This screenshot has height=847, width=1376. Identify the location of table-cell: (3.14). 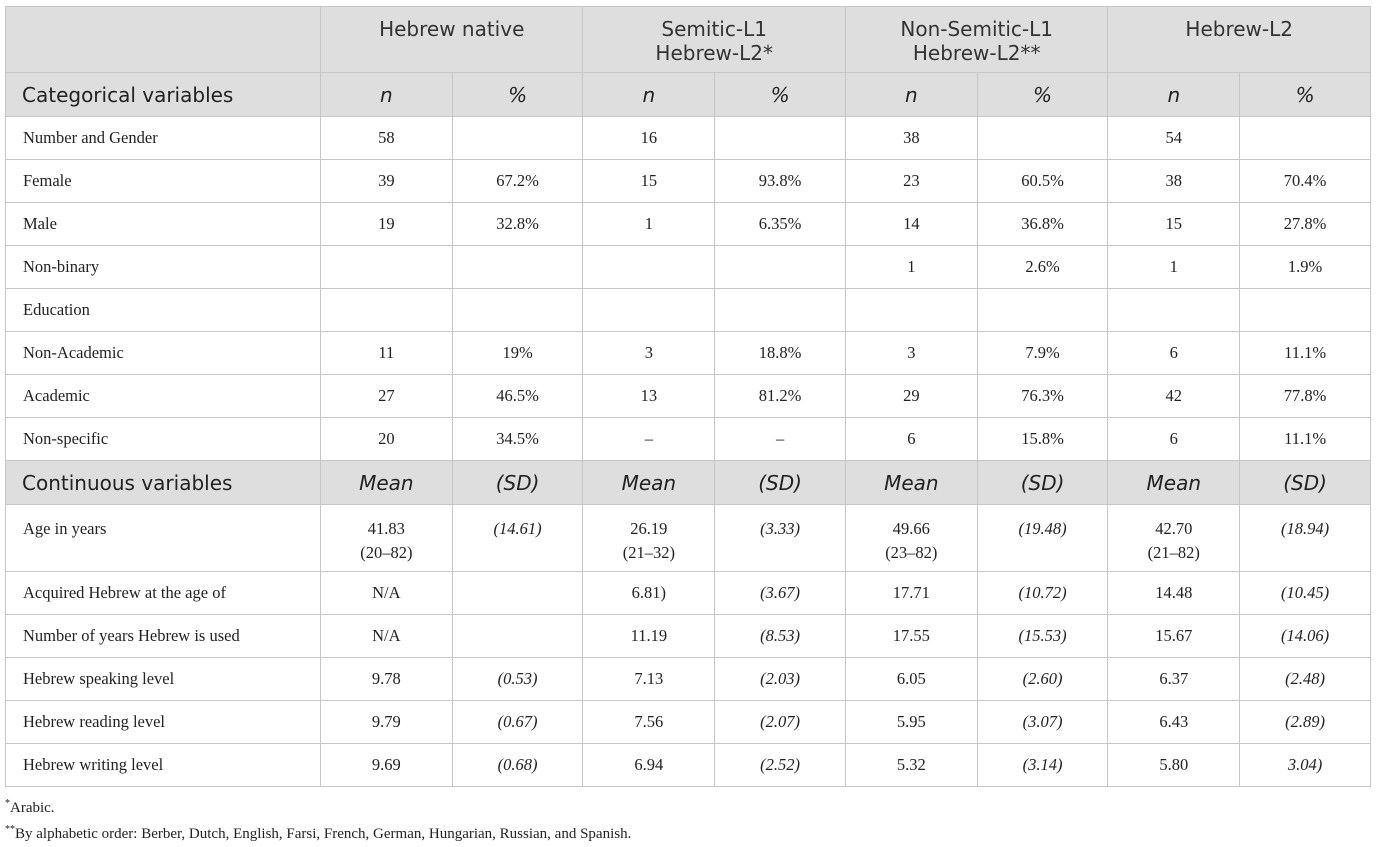
(1042, 765).